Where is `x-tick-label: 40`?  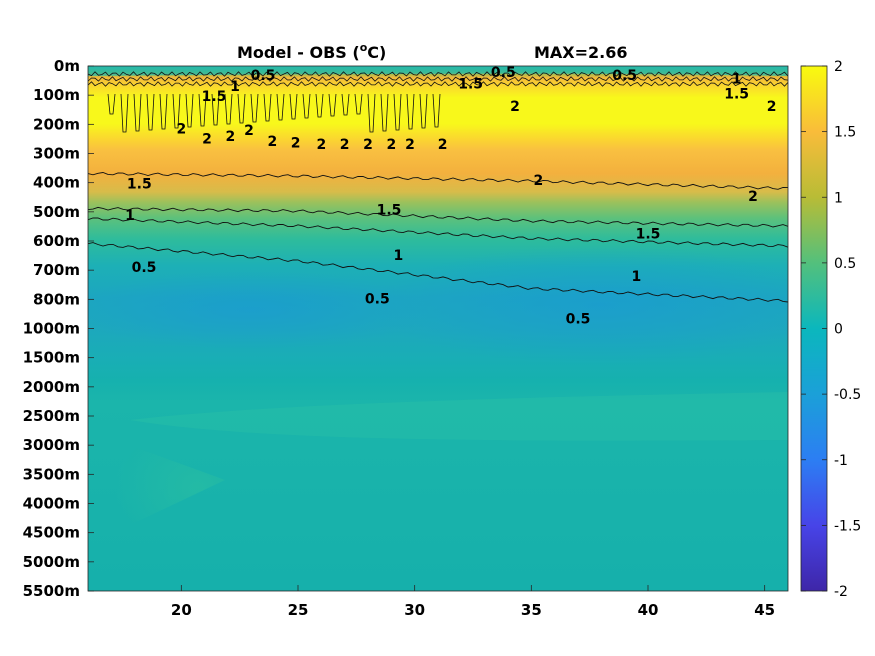 x-tick-label: 40 is located at coordinates (648, 610).